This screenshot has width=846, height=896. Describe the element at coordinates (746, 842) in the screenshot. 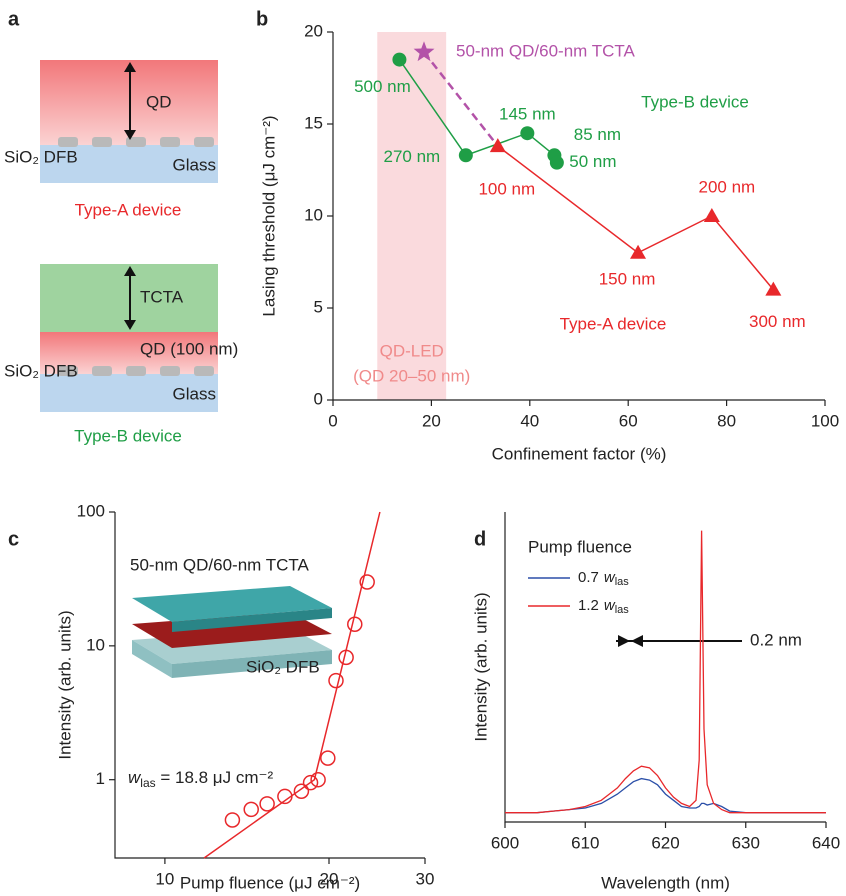

I see `x-tick-label: 630` at that location.